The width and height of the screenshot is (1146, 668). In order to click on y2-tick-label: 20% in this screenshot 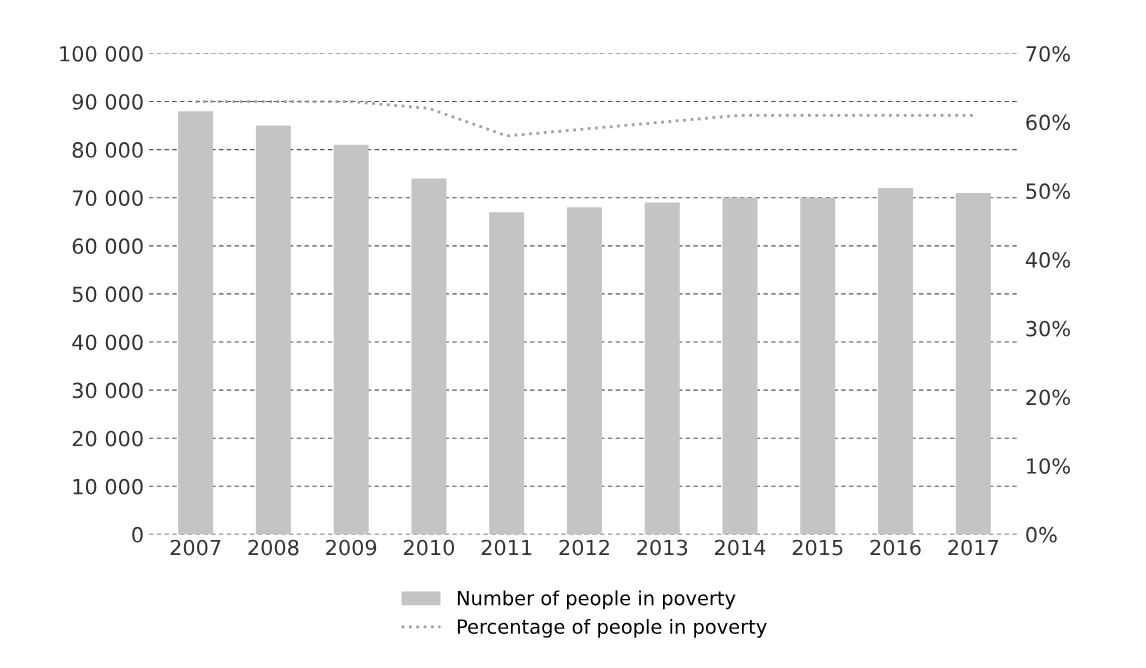, I will do `click(1048, 397)`.